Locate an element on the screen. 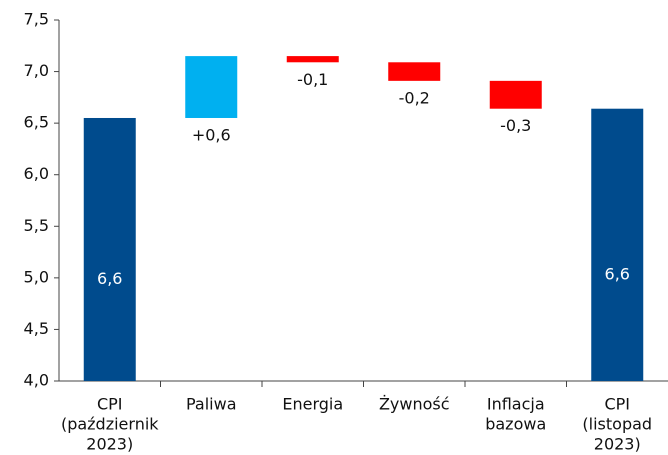 This screenshot has width=668, height=455. x-tick-label: bazowa is located at coordinates (515, 424).